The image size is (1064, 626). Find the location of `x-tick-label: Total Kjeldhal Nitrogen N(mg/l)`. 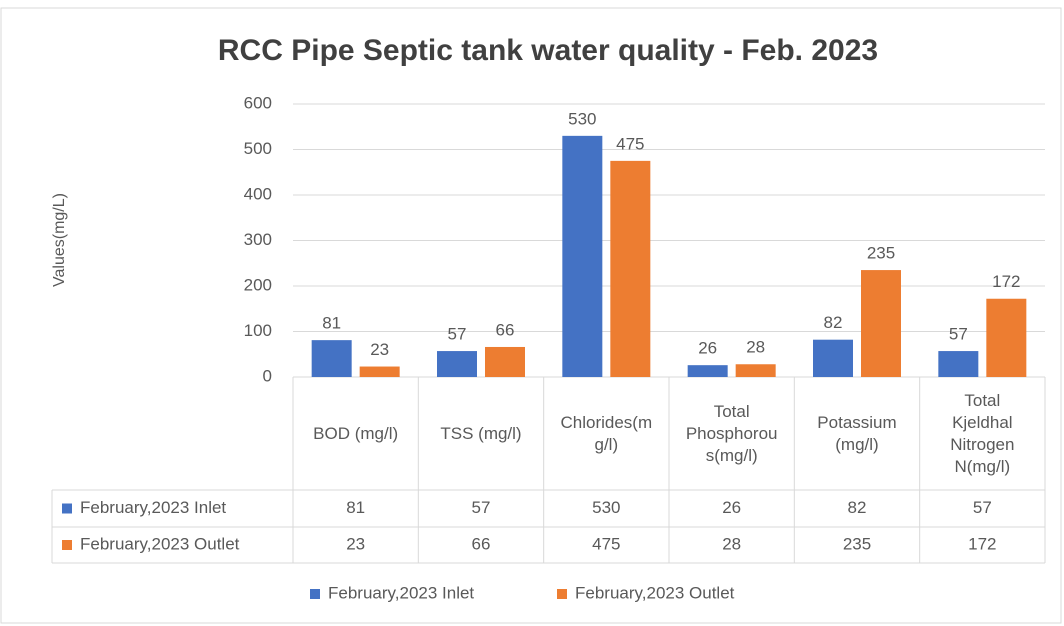

x-tick-label: Total Kjeldhal Nitrogen N(mg/l) is located at coordinates (982, 433).